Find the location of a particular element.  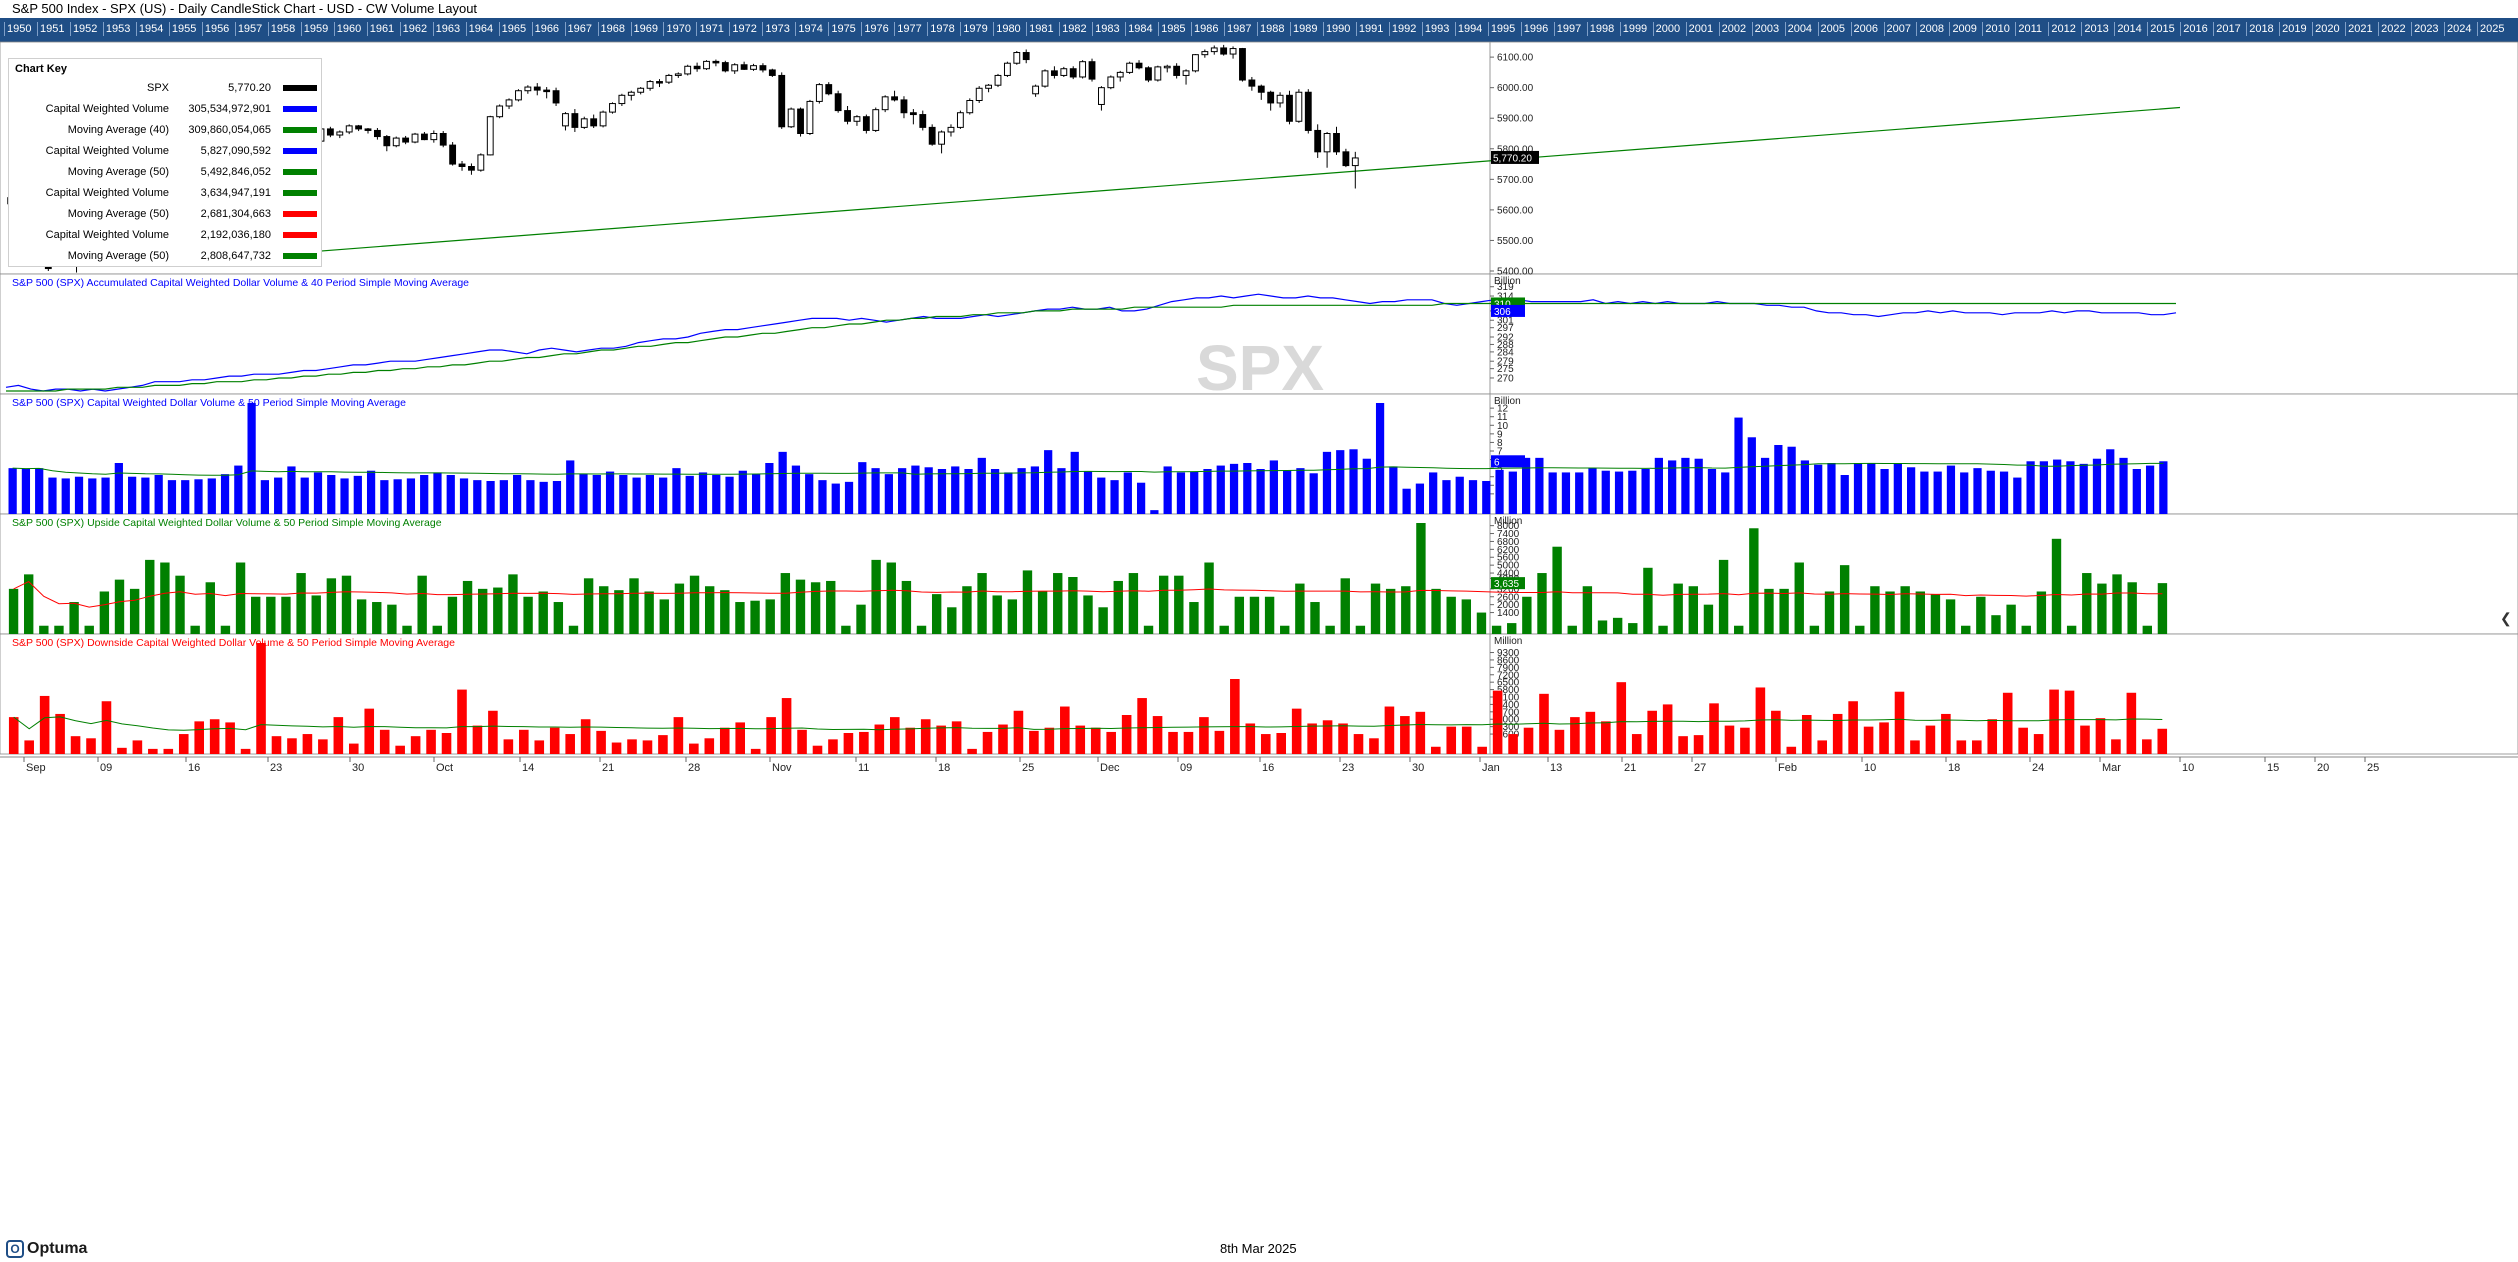

year-label: 1991 is located at coordinates (1369, 29).